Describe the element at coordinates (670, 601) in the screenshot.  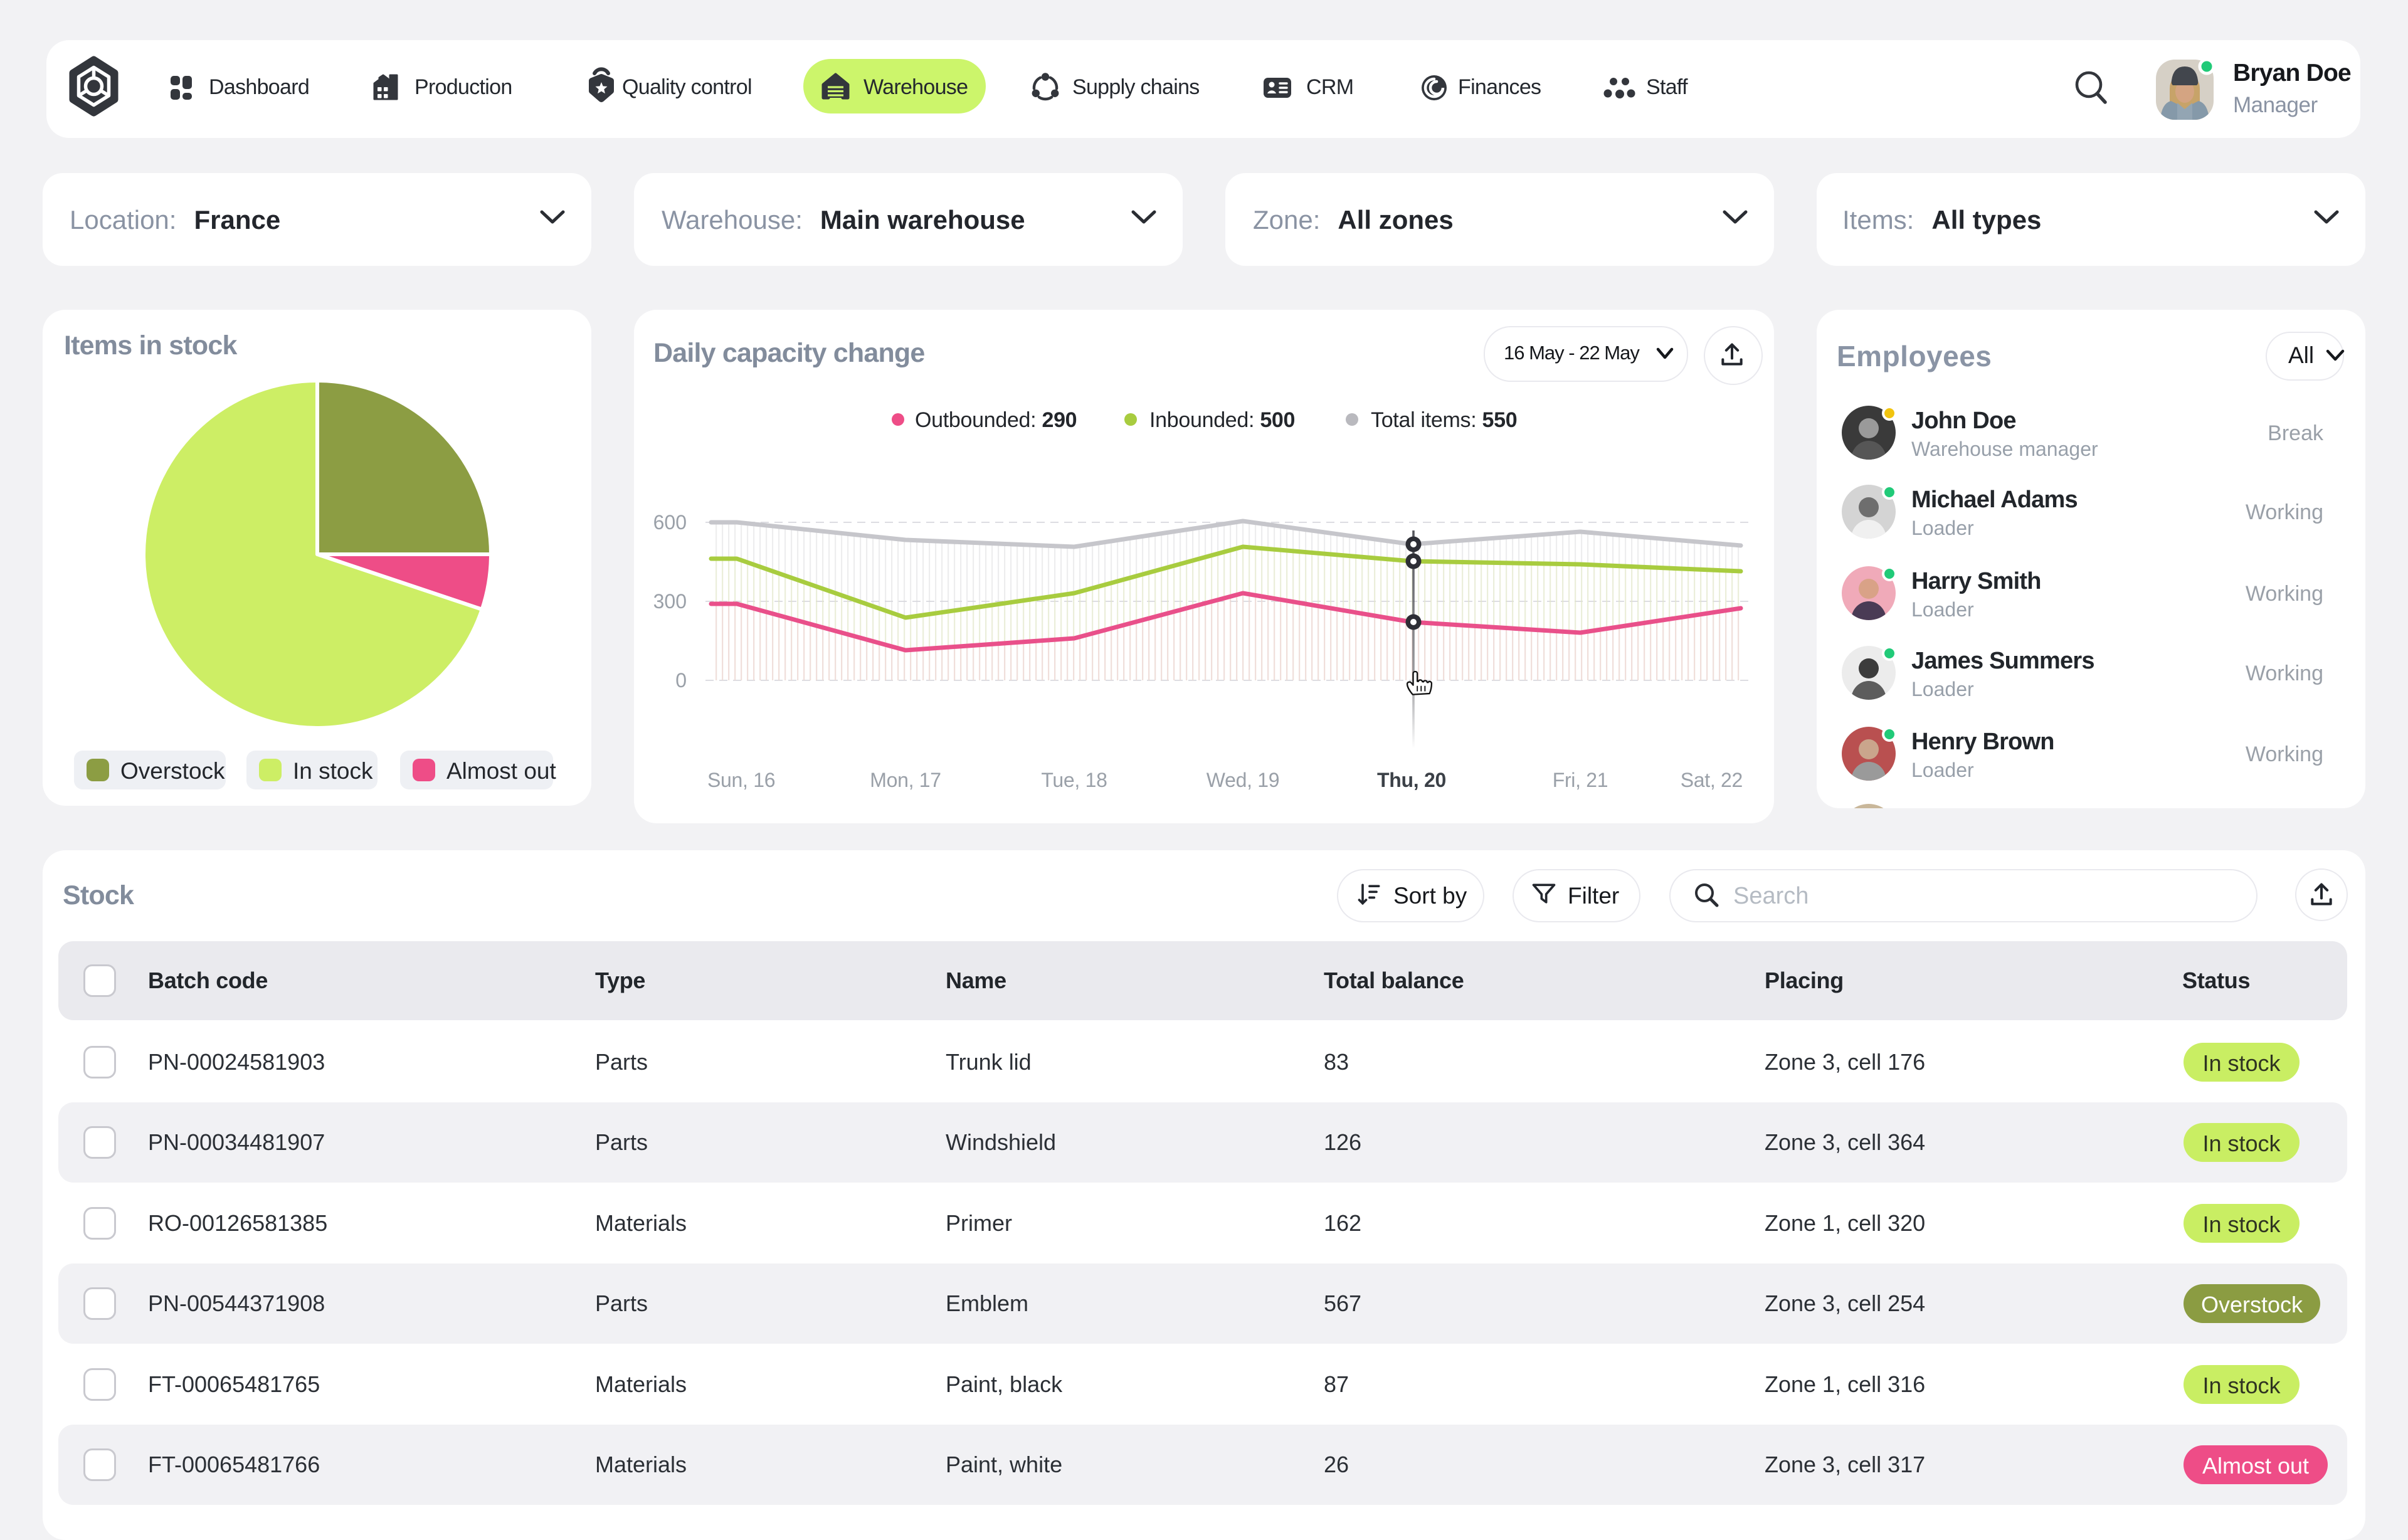
I see `svg-text: 300` at that location.